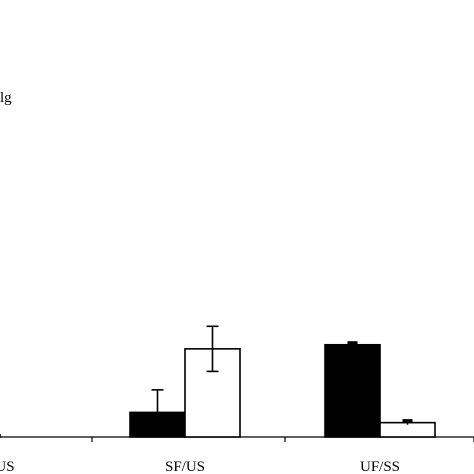 The height and width of the screenshot is (474, 474). Describe the element at coordinates (185, 466) in the screenshot. I see `x-tick-label-sf-us: SF/US` at that location.